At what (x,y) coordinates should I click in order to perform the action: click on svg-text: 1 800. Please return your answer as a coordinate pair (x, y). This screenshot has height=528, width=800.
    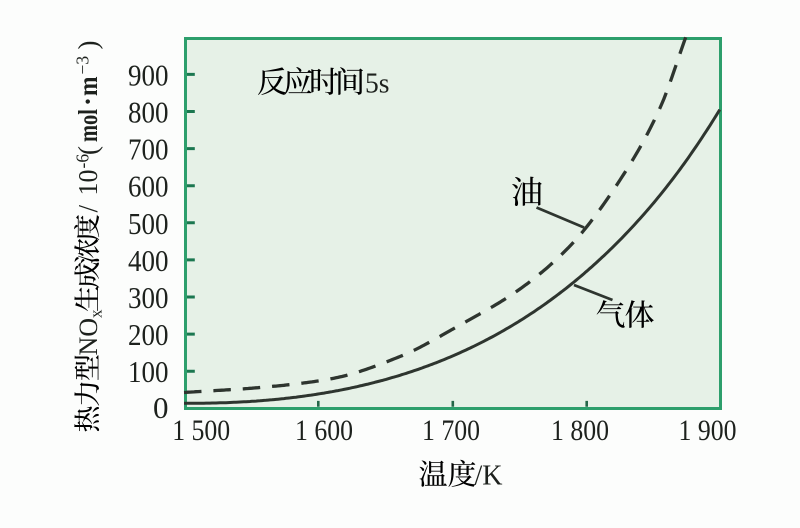
    Looking at the image, I should click on (580, 430).